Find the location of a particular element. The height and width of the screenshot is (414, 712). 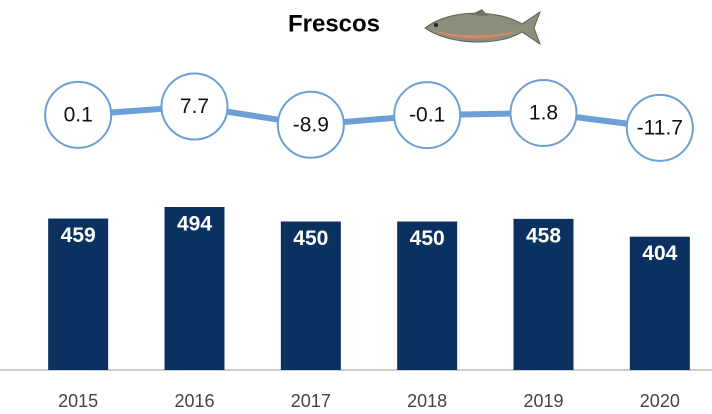

bar-value-label: 459 is located at coordinates (78, 235).